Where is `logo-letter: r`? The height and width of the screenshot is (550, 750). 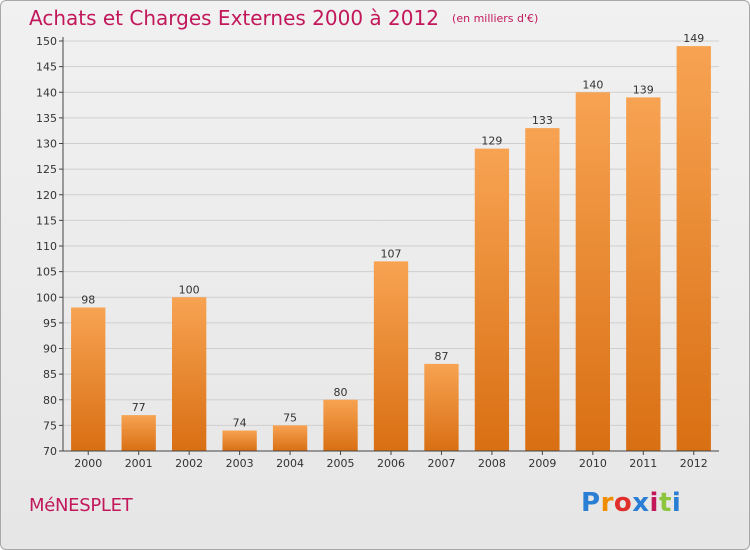 logo-letter: r is located at coordinates (607, 503).